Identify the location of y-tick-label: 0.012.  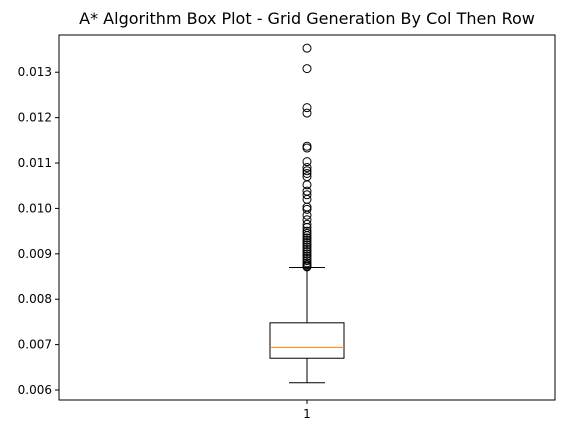
(35, 118).